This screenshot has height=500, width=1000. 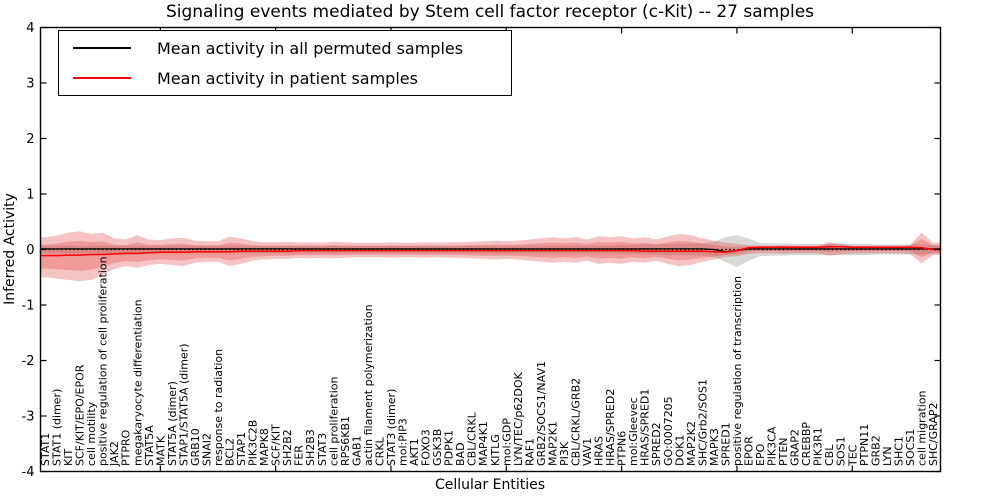 I want to click on legend-entry-patient: Mean activity in patient samples, so click(x=285, y=78).